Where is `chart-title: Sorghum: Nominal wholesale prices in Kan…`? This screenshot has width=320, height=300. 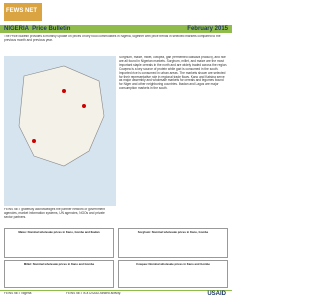
chart-title: Sorghum: Nominal wholesale prices in Kan… is located at coordinates (173, 232).